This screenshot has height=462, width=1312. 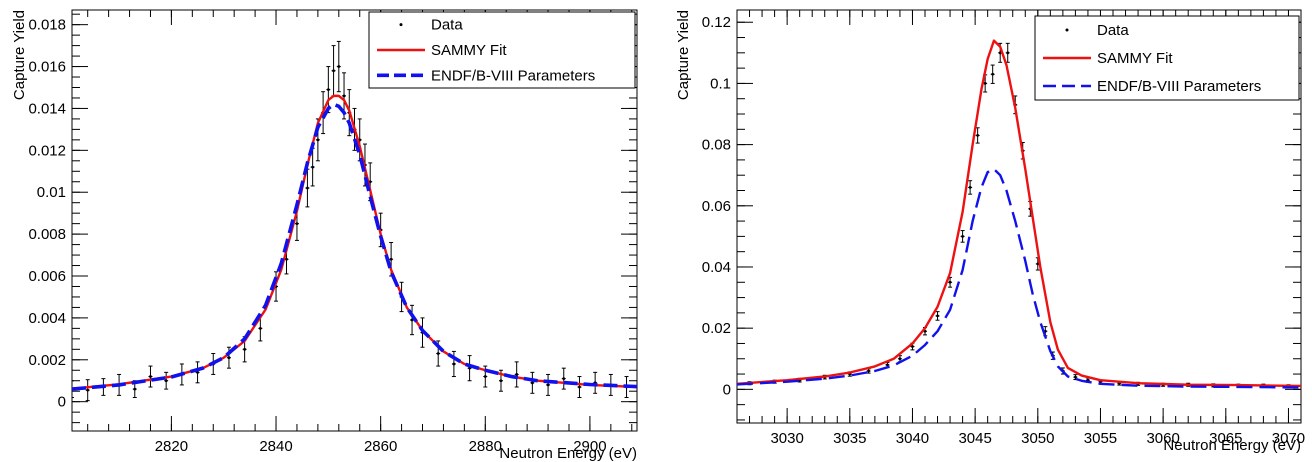 I want to click on y-tick-label: 0.006, so click(x=47, y=276).